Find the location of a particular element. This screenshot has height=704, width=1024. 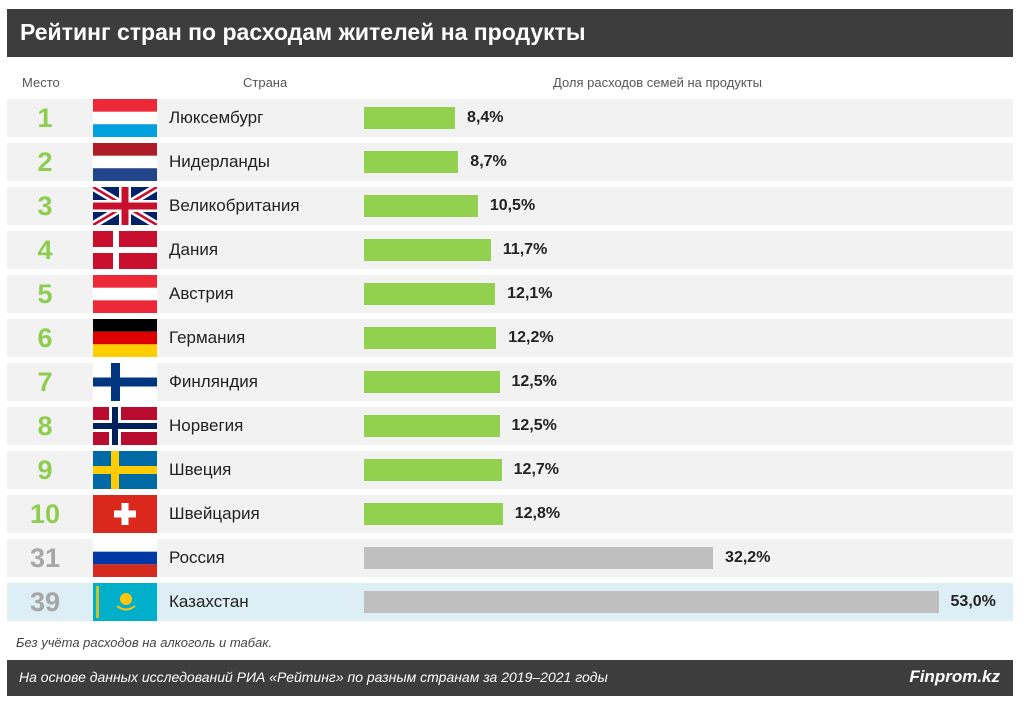

switzerland-flag-icon is located at coordinates (125, 514).